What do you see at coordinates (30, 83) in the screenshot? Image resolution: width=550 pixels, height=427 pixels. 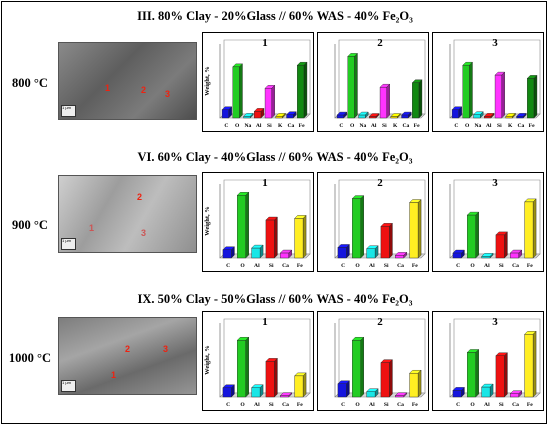 I see `temperature-label-800: 800 °C` at bounding box center [30, 83].